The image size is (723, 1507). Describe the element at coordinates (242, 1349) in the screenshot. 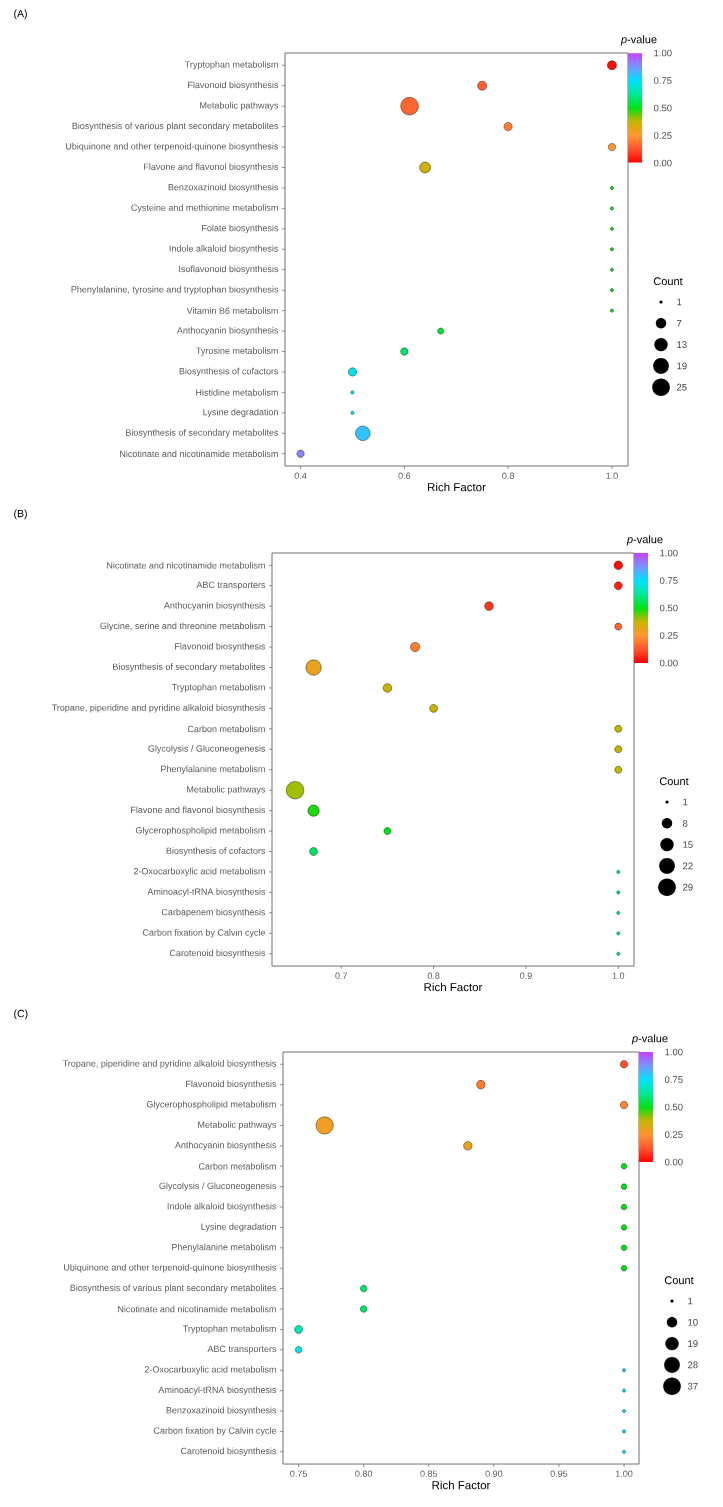

I see `y-tick-label: ABC transporters` at that location.